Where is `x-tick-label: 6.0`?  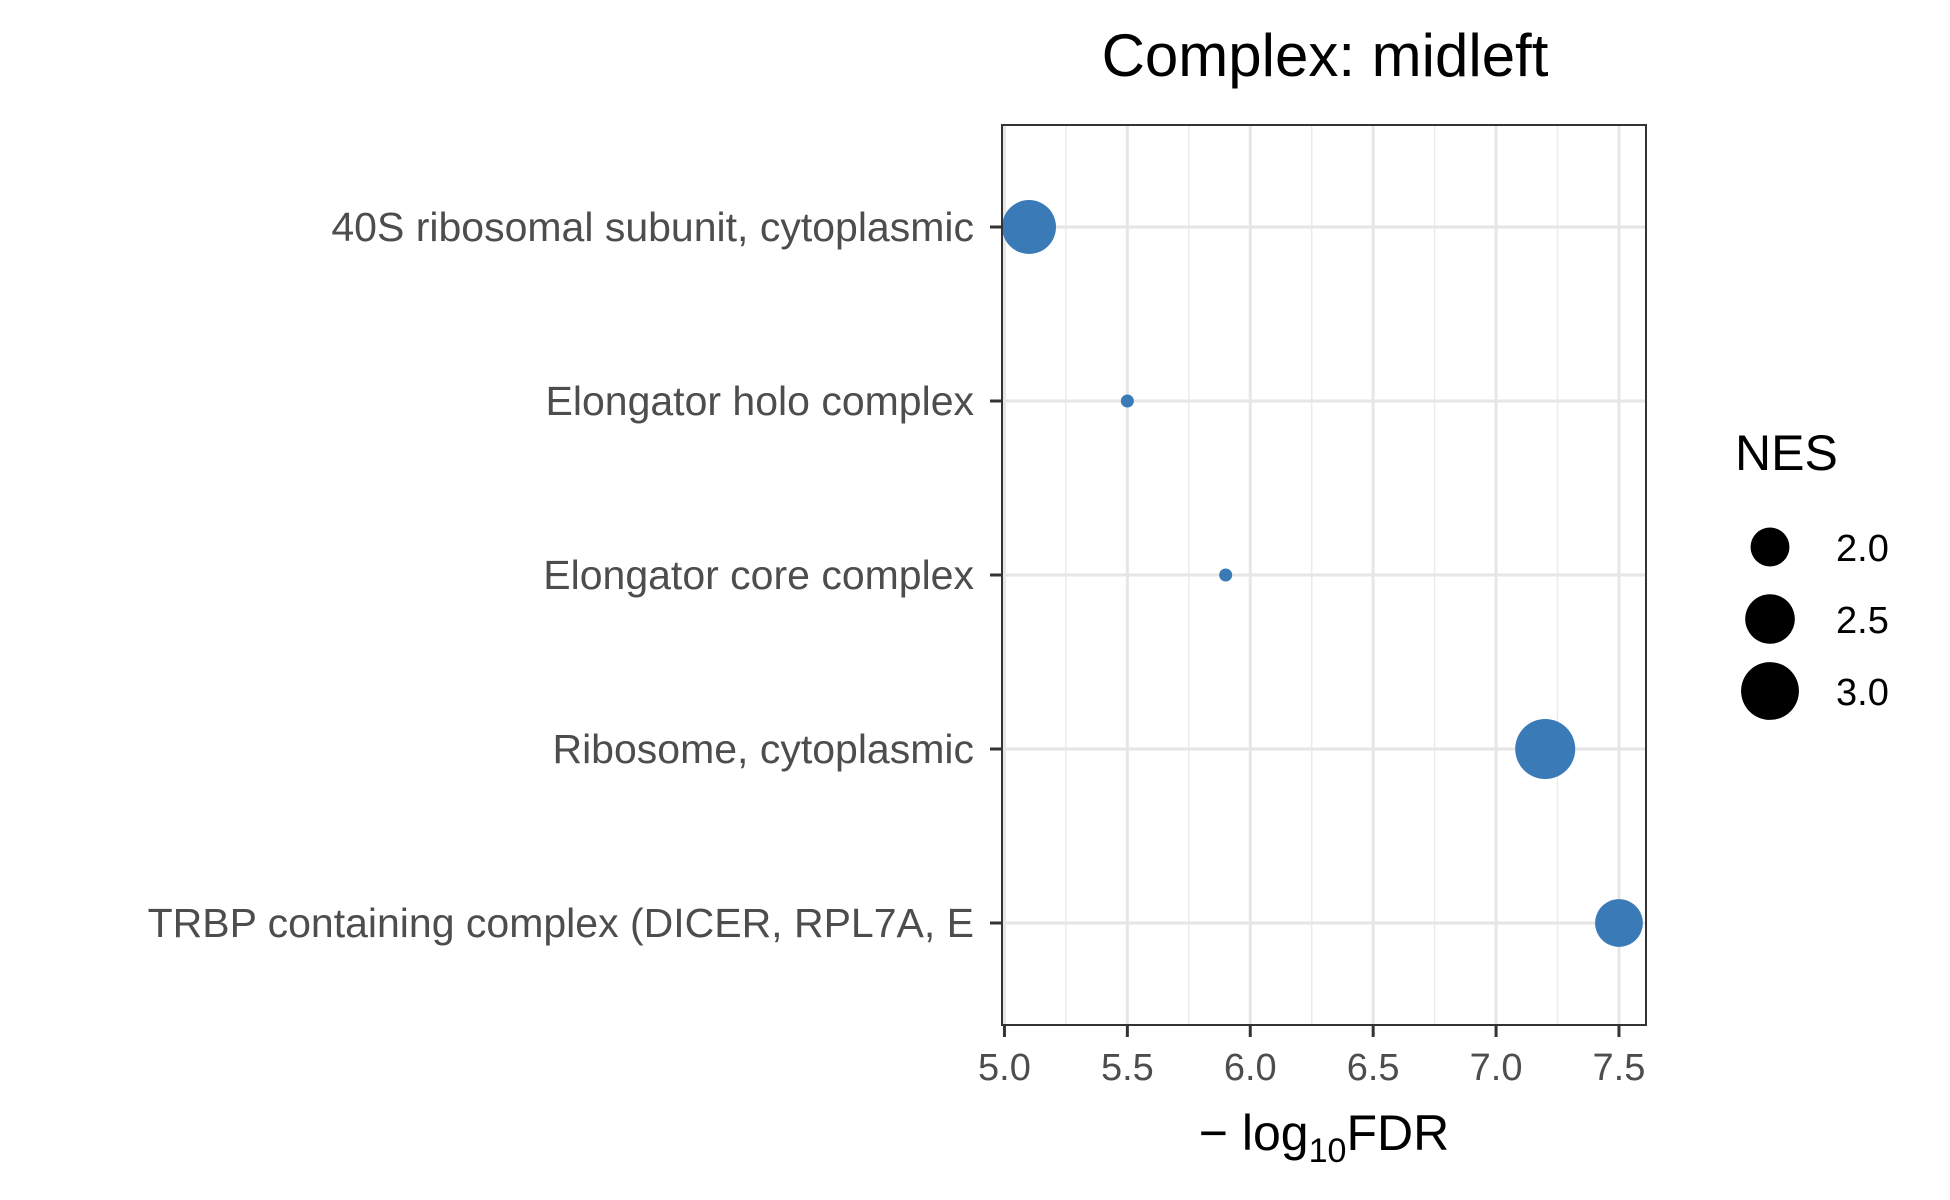
x-tick-label: 6.0 is located at coordinates (1250, 1068).